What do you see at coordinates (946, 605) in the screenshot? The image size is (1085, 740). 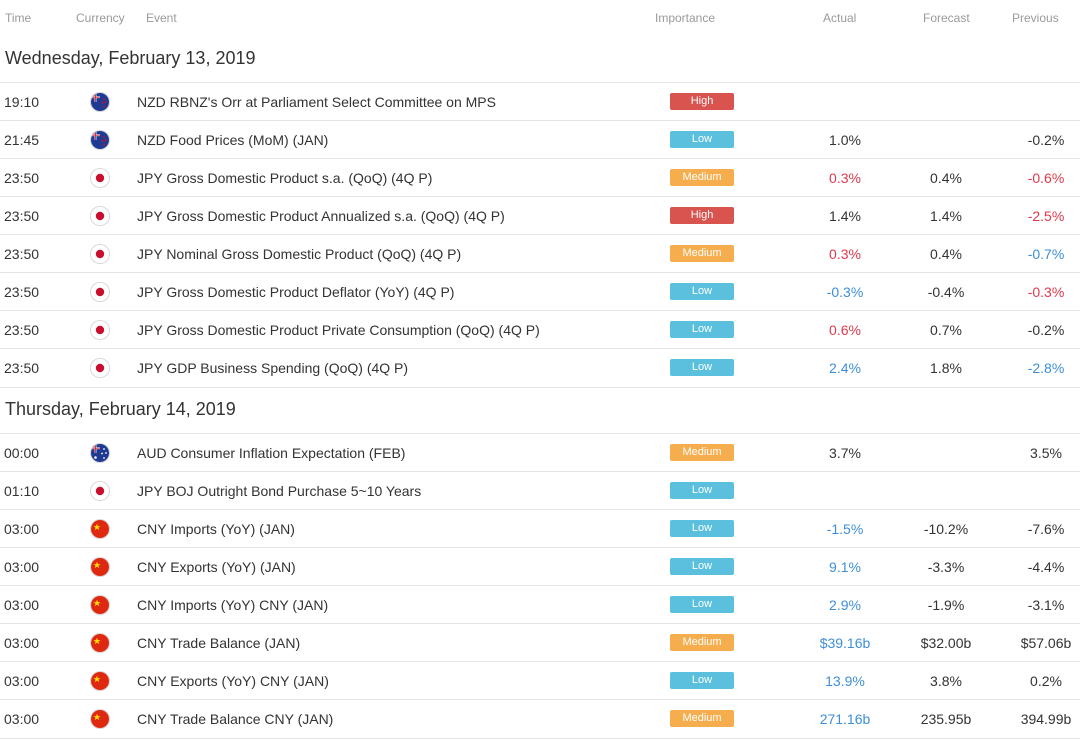 I see `forecast-value: -1.9%` at bounding box center [946, 605].